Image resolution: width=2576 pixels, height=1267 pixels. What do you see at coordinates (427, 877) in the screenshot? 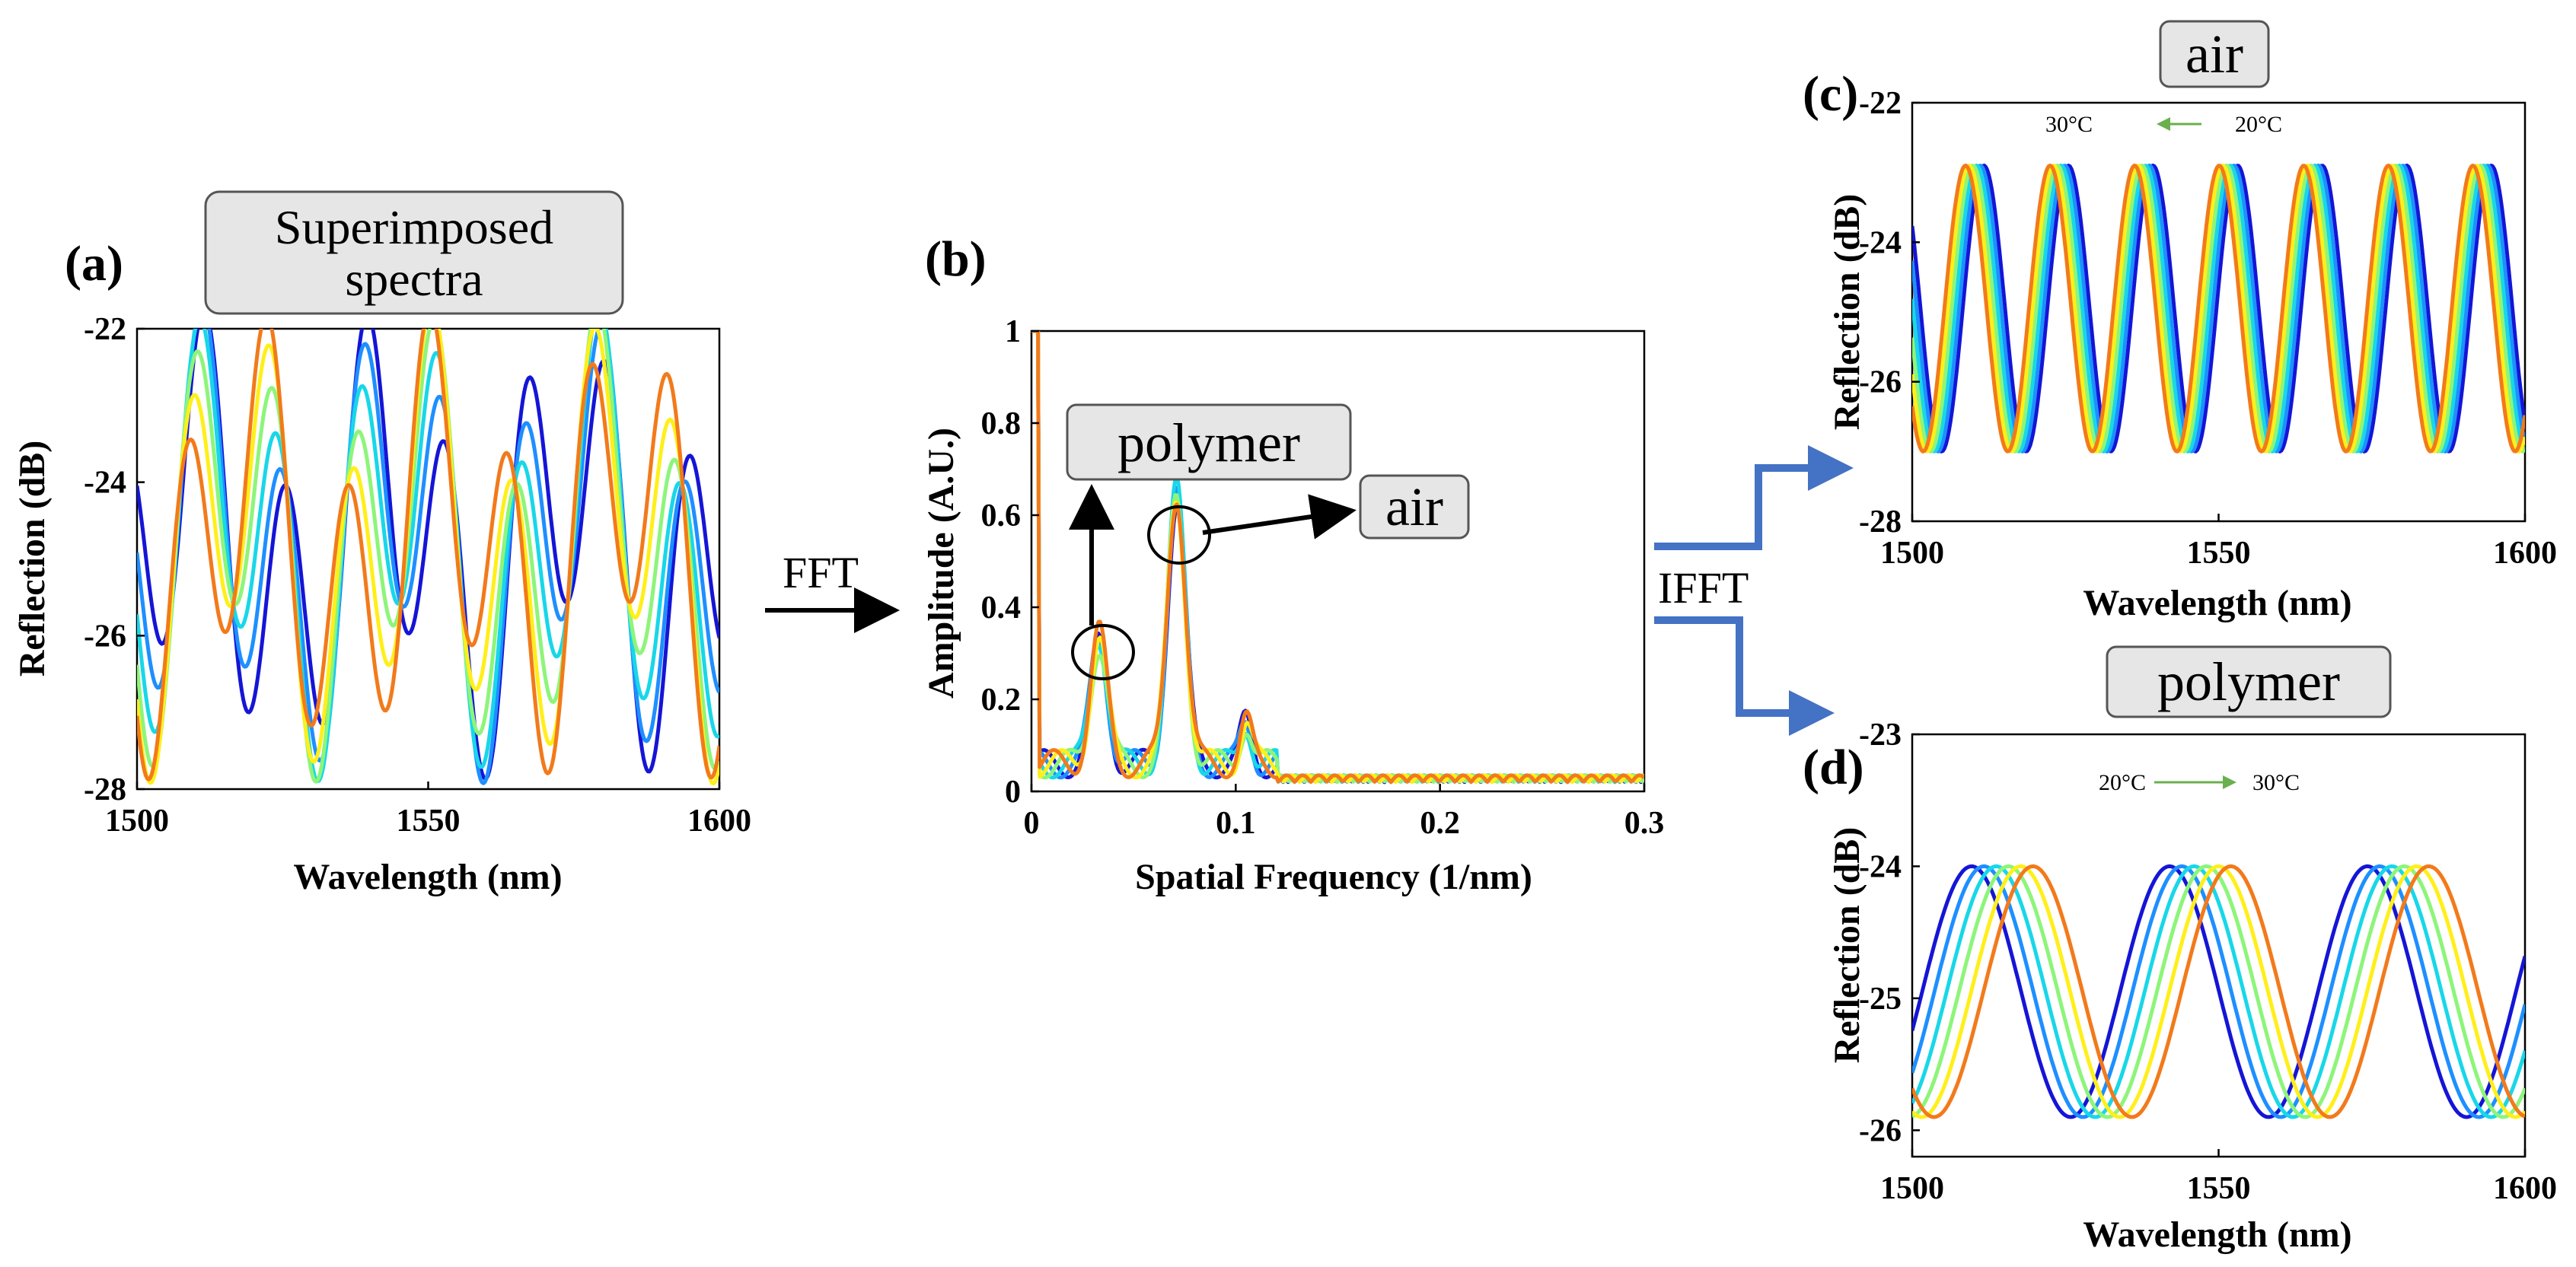
I see `panel-a-xlabel: Wavelength (nm)` at bounding box center [427, 877].